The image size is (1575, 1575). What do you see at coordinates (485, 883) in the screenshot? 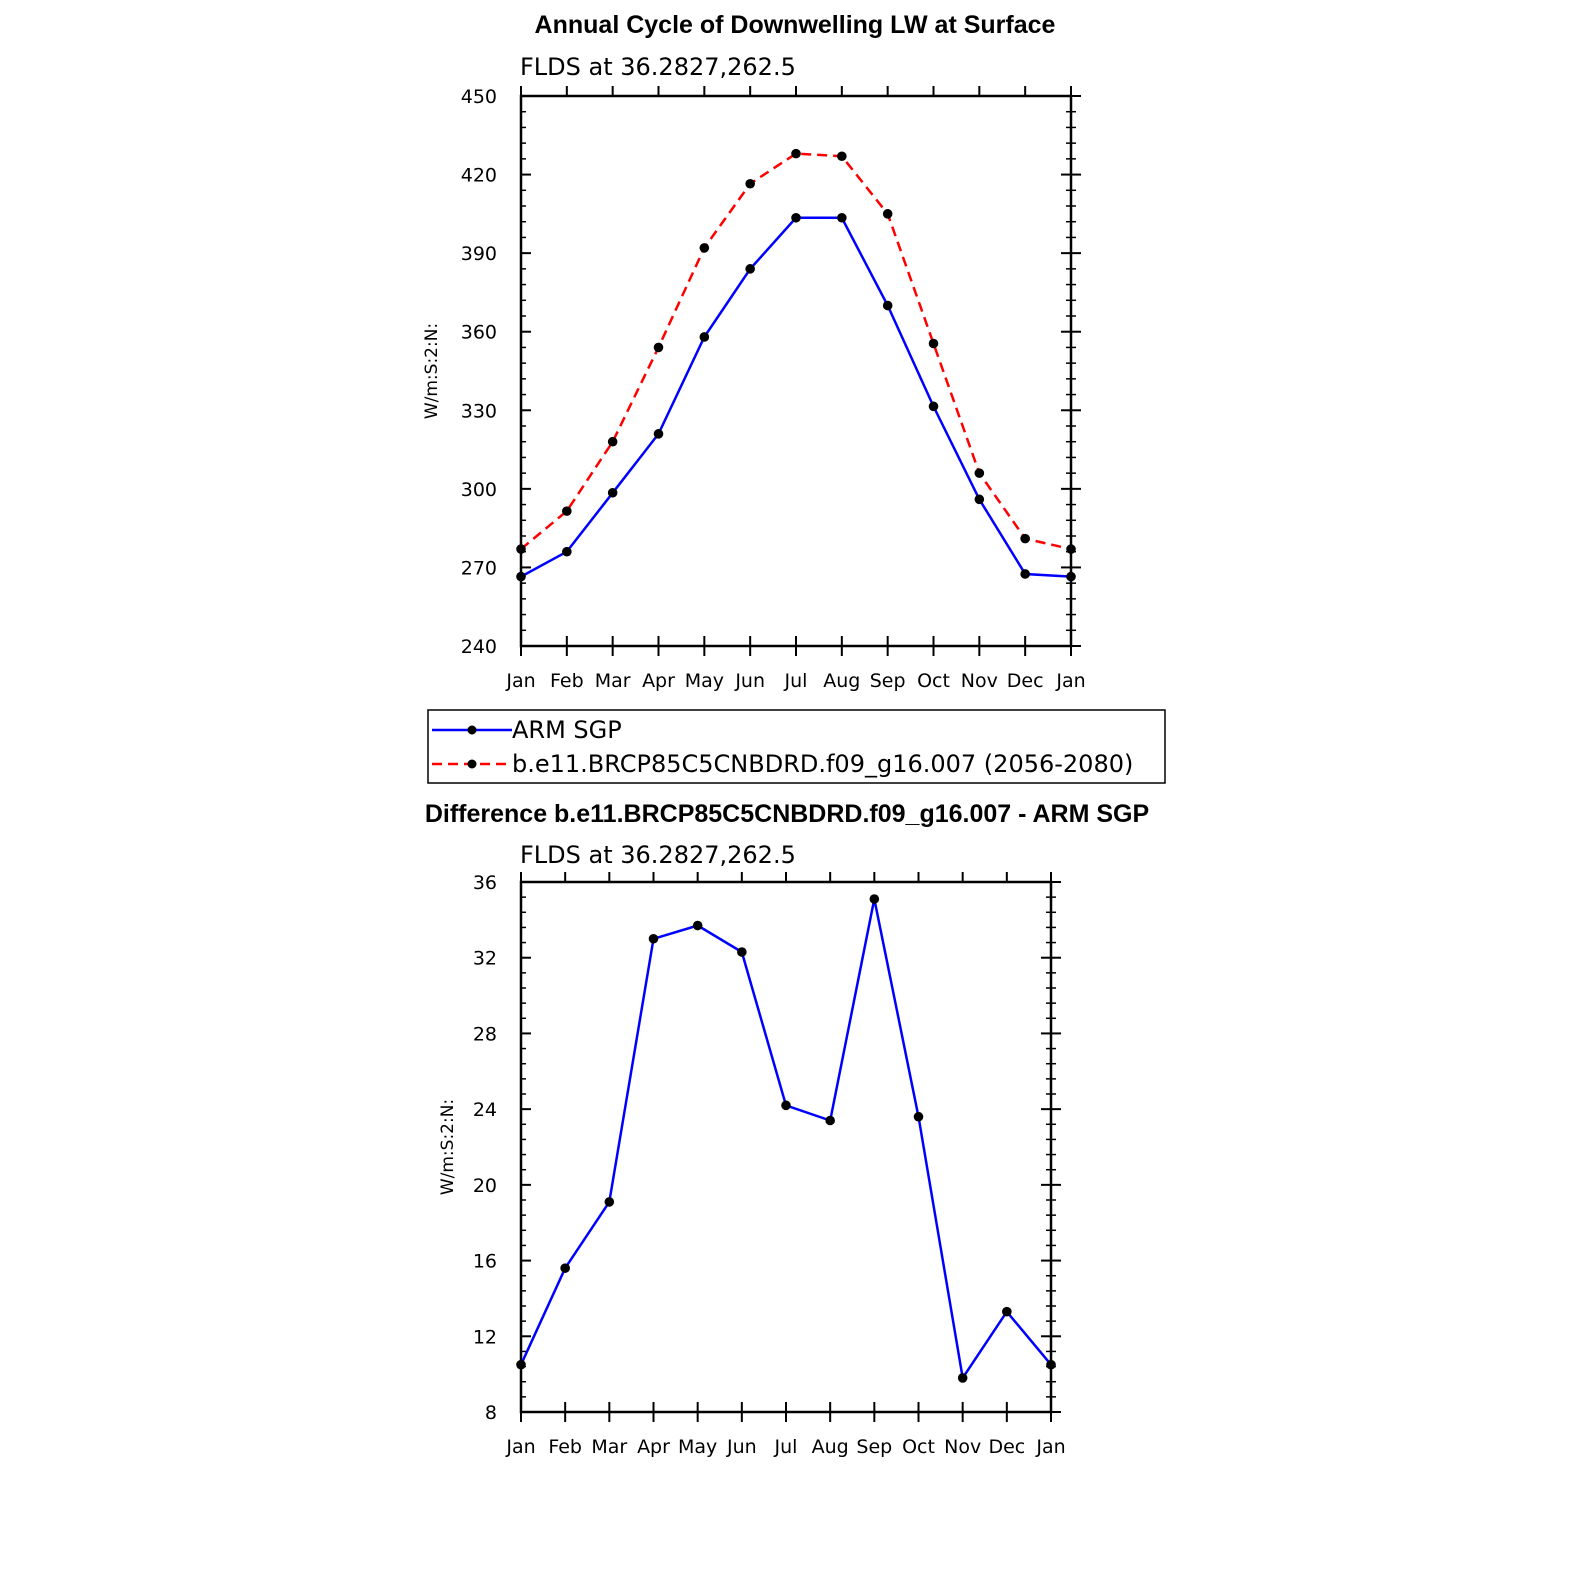
I see `chart2-y-tick-label: 36` at bounding box center [485, 883].